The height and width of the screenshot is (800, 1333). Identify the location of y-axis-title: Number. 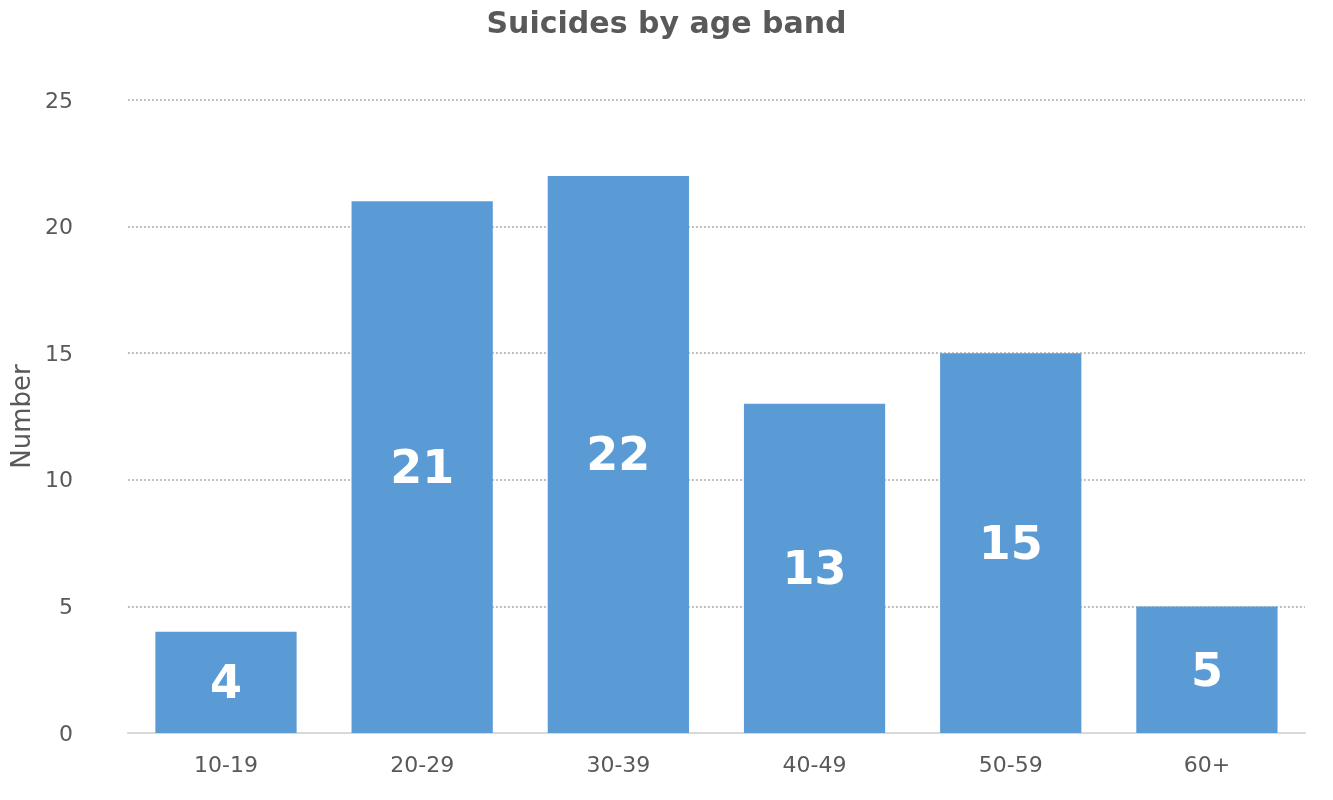
(21, 416).